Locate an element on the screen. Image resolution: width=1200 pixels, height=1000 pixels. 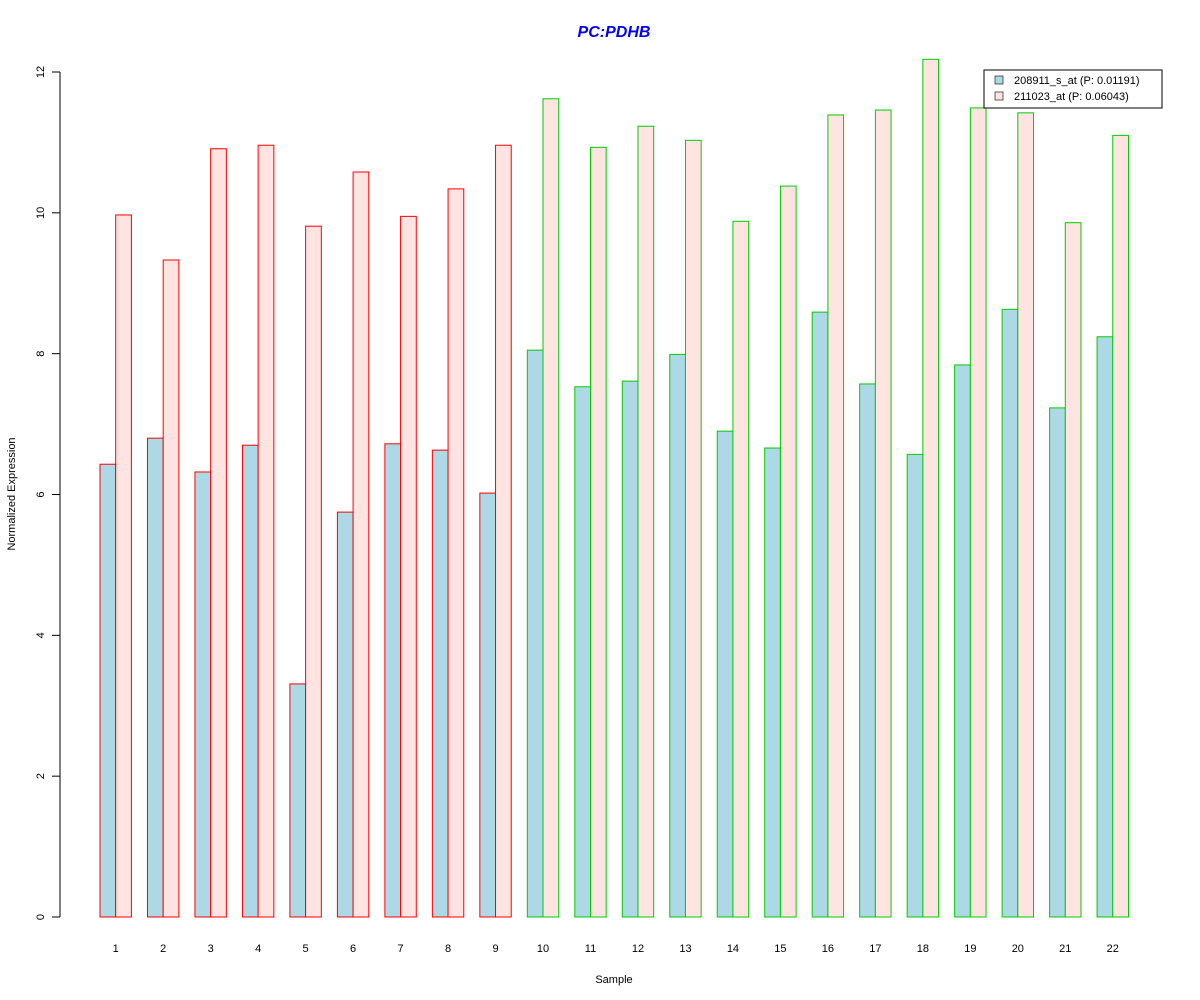
x-axis-label: Sample is located at coordinates (613, 980).